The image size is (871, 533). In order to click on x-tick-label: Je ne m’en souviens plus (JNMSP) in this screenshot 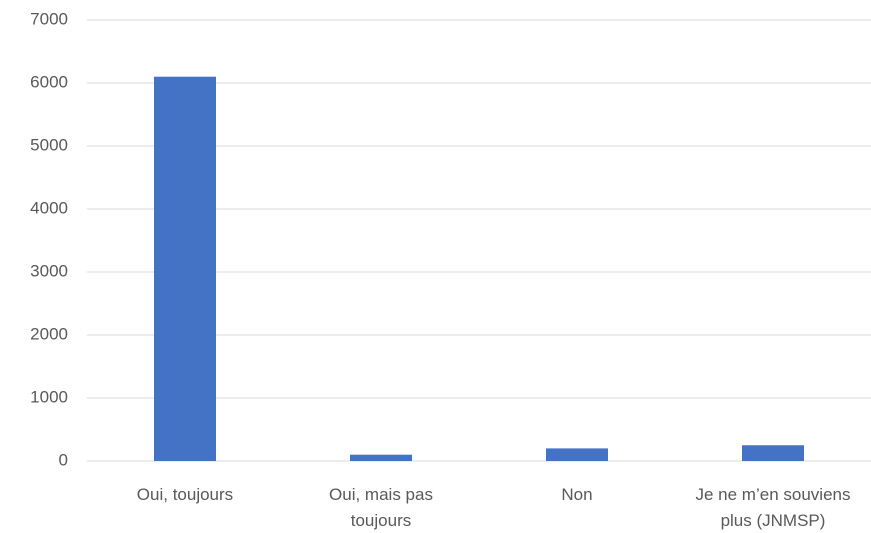, I will do `click(773, 507)`.